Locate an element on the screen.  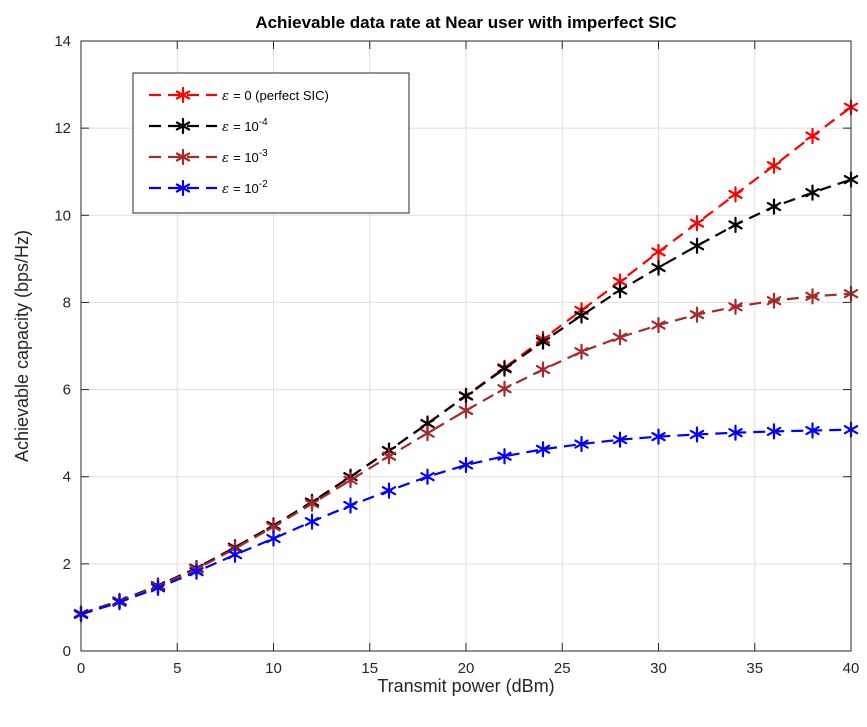
legend-label: ε = 10-2 is located at coordinates (245, 188).